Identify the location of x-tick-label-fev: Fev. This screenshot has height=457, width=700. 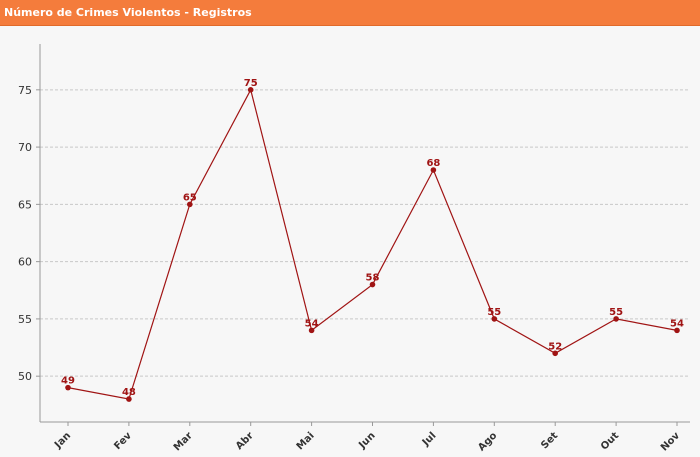
(123, 441).